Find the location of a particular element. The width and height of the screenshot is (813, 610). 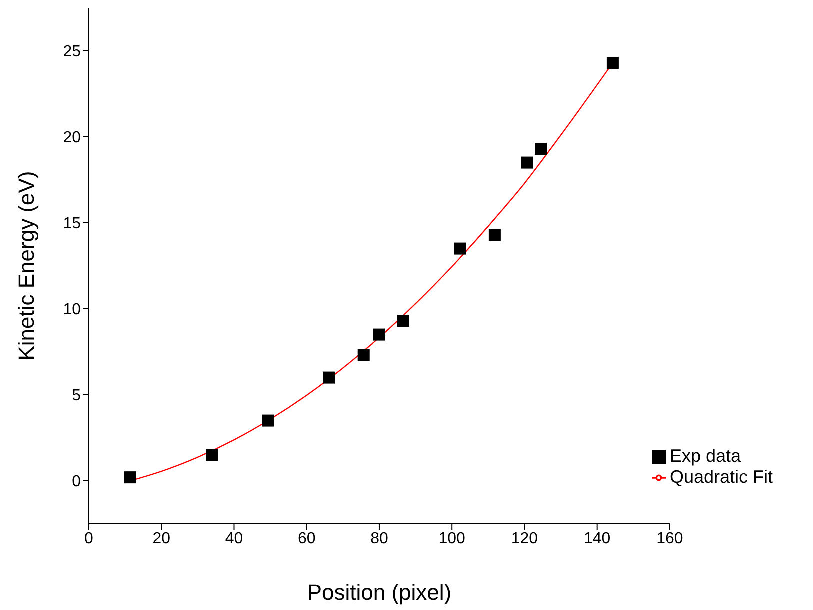

y-tick-label: 25 is located at coordinates (72, 52).